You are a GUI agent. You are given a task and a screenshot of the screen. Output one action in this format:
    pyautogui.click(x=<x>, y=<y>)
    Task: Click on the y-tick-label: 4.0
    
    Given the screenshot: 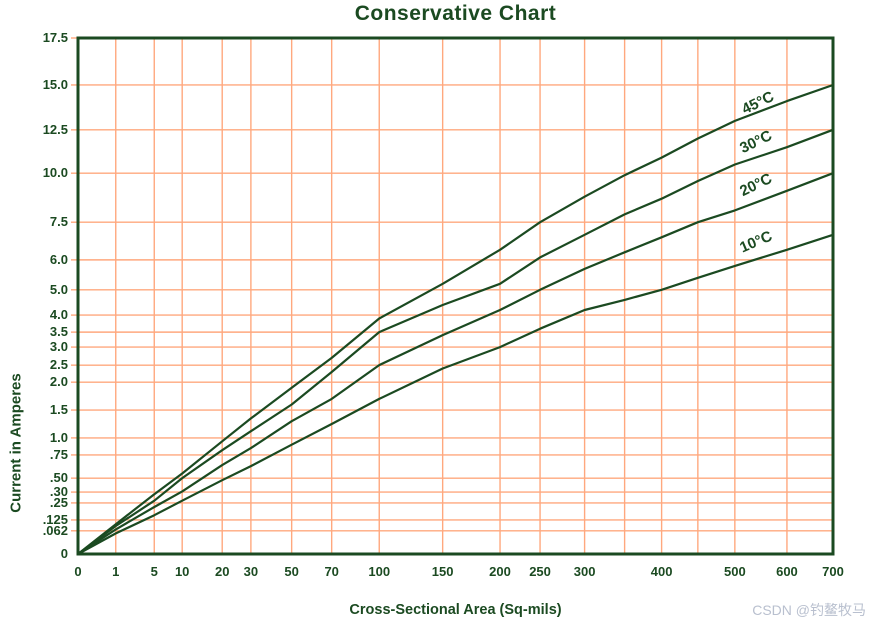 What is the action you would take?
    pyautogui.click(x=58, y=315)
    